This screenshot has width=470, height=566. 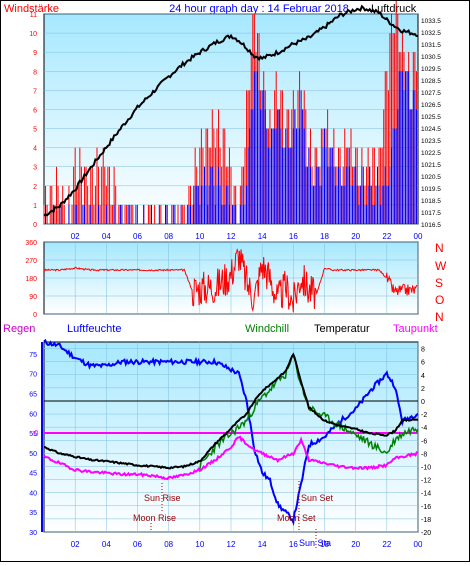 I want to click on y-tick-label: 90, so click(x=33, y=297).